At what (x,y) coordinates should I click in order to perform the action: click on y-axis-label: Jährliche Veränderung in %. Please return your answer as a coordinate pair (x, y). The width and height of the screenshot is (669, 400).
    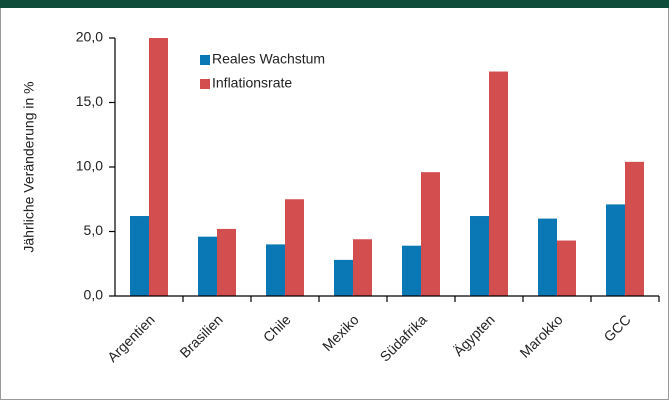
    Looking at the image, I should click on (29, 166).